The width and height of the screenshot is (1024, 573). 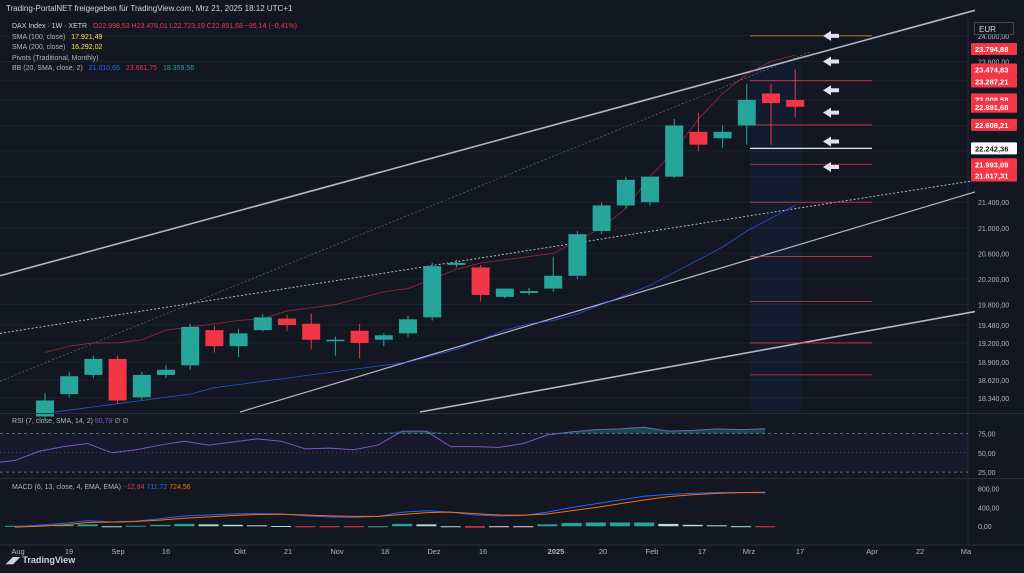 I want to click on x-tick-label: 18, so click(x=385, y=551).